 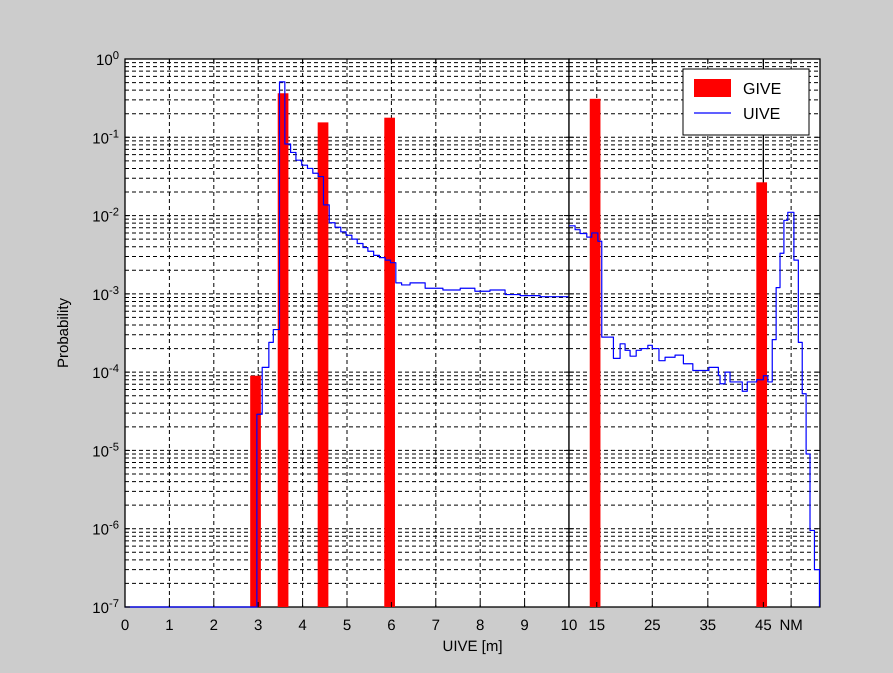 What do you see at coordinates (791, 625) in the screenshot?
I see `x-tick-label: NM` at bounding box center [791, 625].